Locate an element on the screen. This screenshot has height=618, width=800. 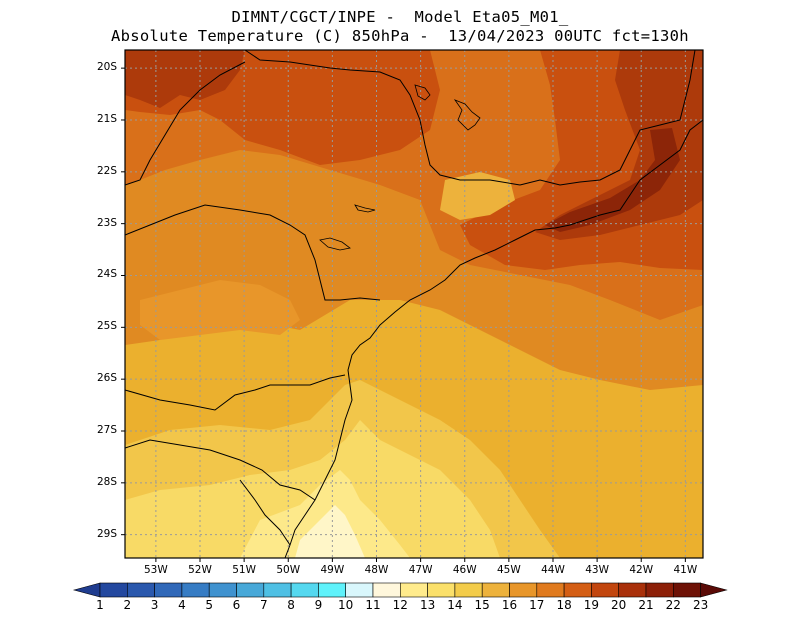
field-zone-21c-northwest is located at coordinates (185, 79).